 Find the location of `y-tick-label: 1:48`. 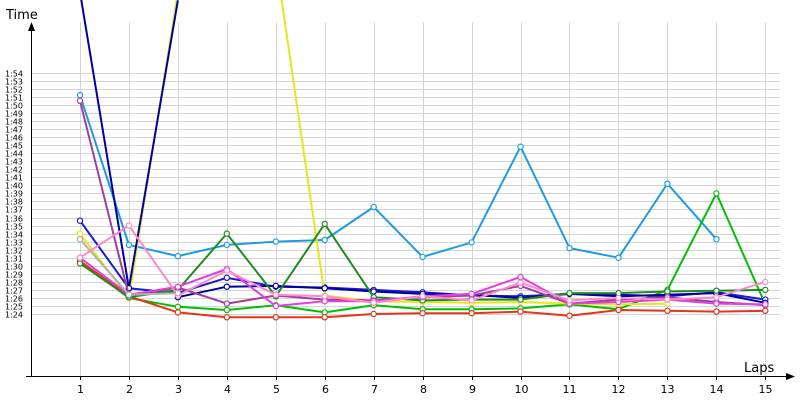

y-tick-label: 1:48 is located at coordinates (14, 122).